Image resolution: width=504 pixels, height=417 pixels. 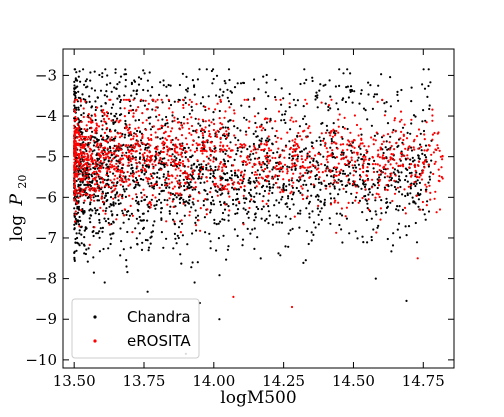 I want to click on y-tick-label: −6, so click(x=46, y=197).